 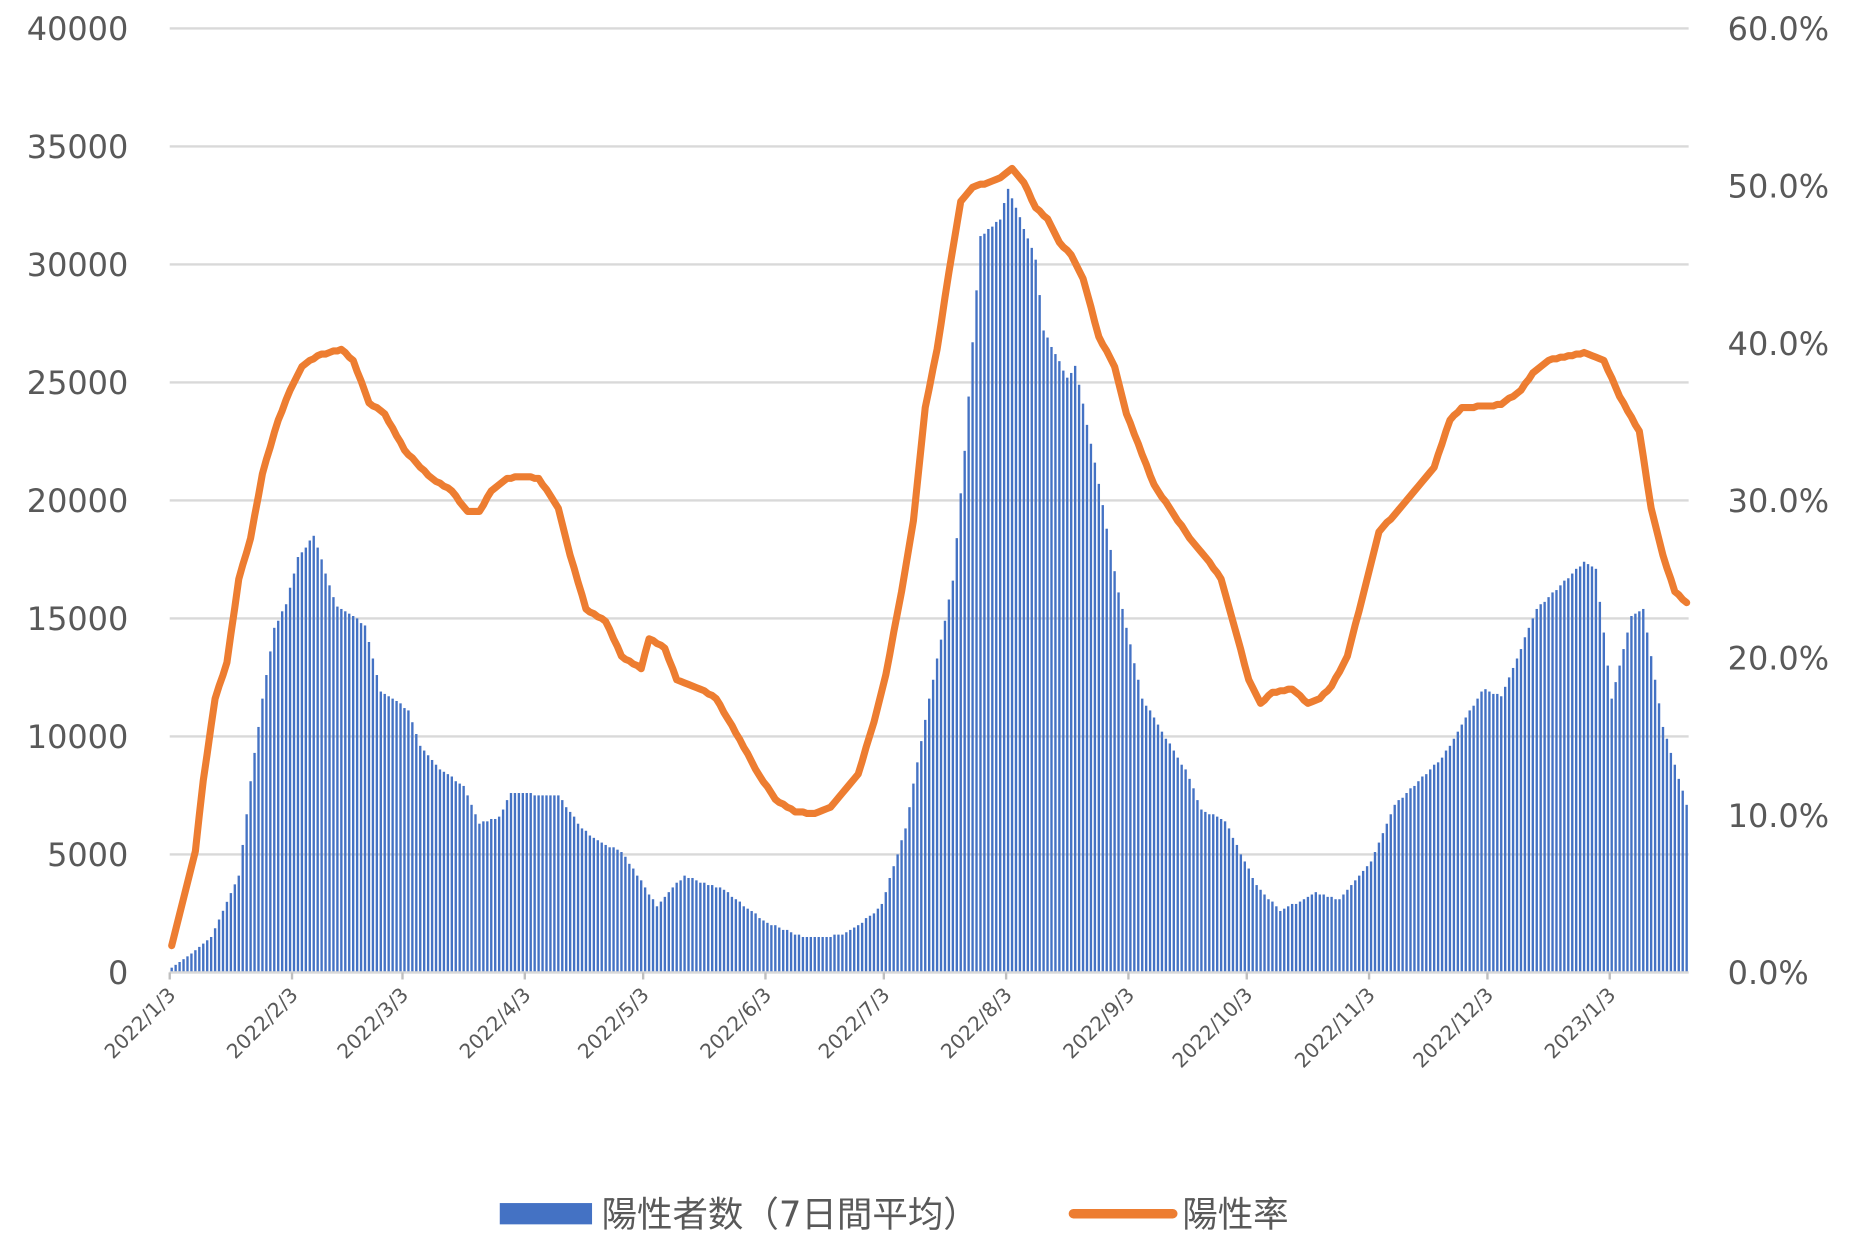 I want to click on legend-label: 陽性者数（7日間平均）, so click(x=790, y=1215).